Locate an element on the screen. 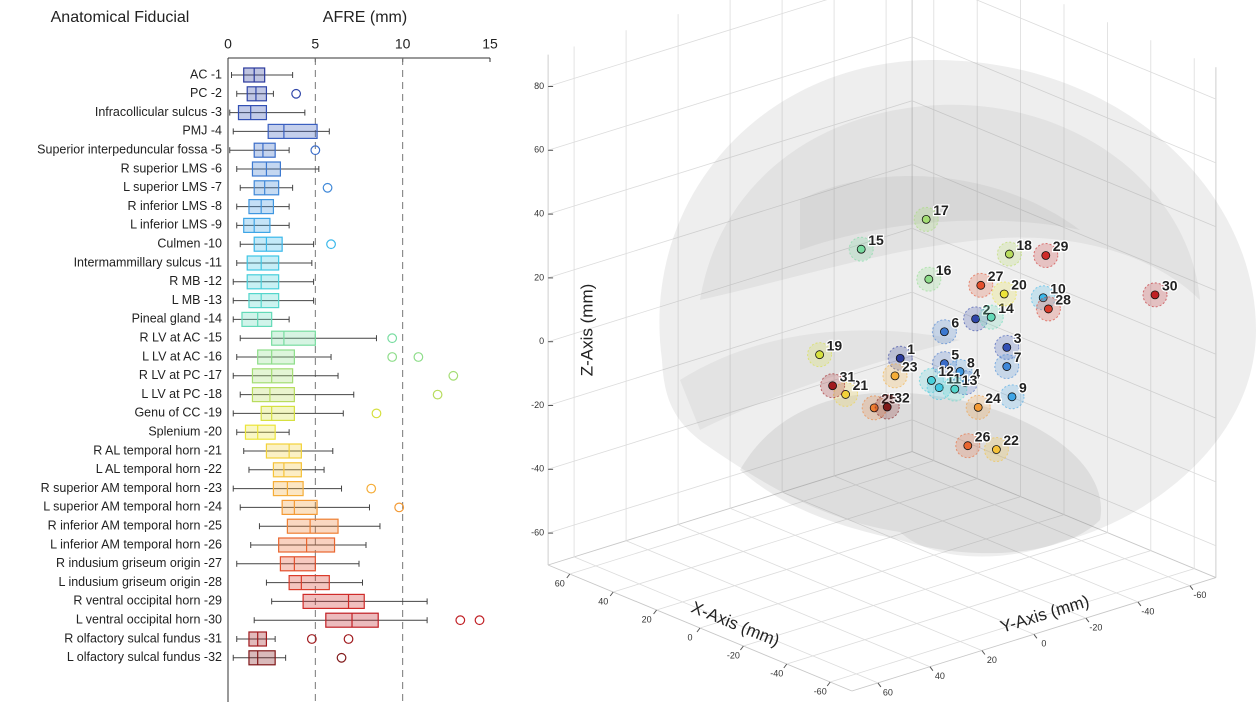  point-label: 30 is located at coordinates (1170, 286).